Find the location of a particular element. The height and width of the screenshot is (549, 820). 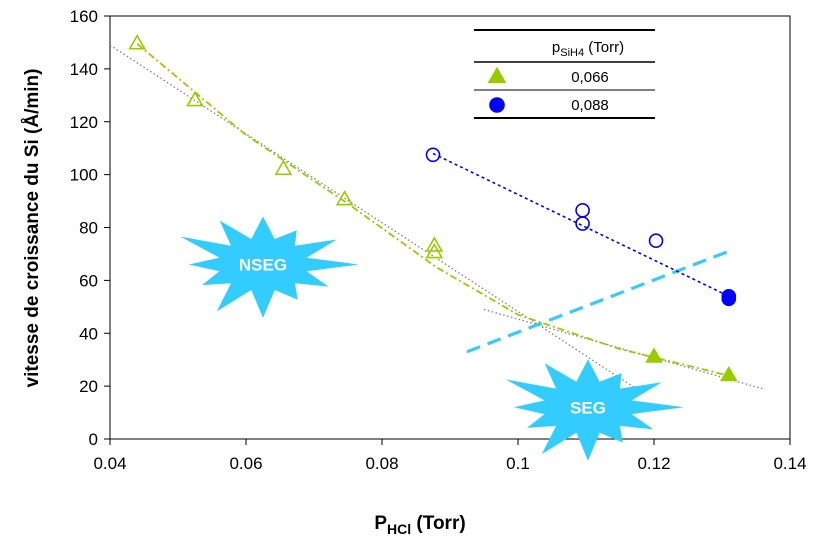

x-axis-title-main: P is located at coordinates (380, 523).